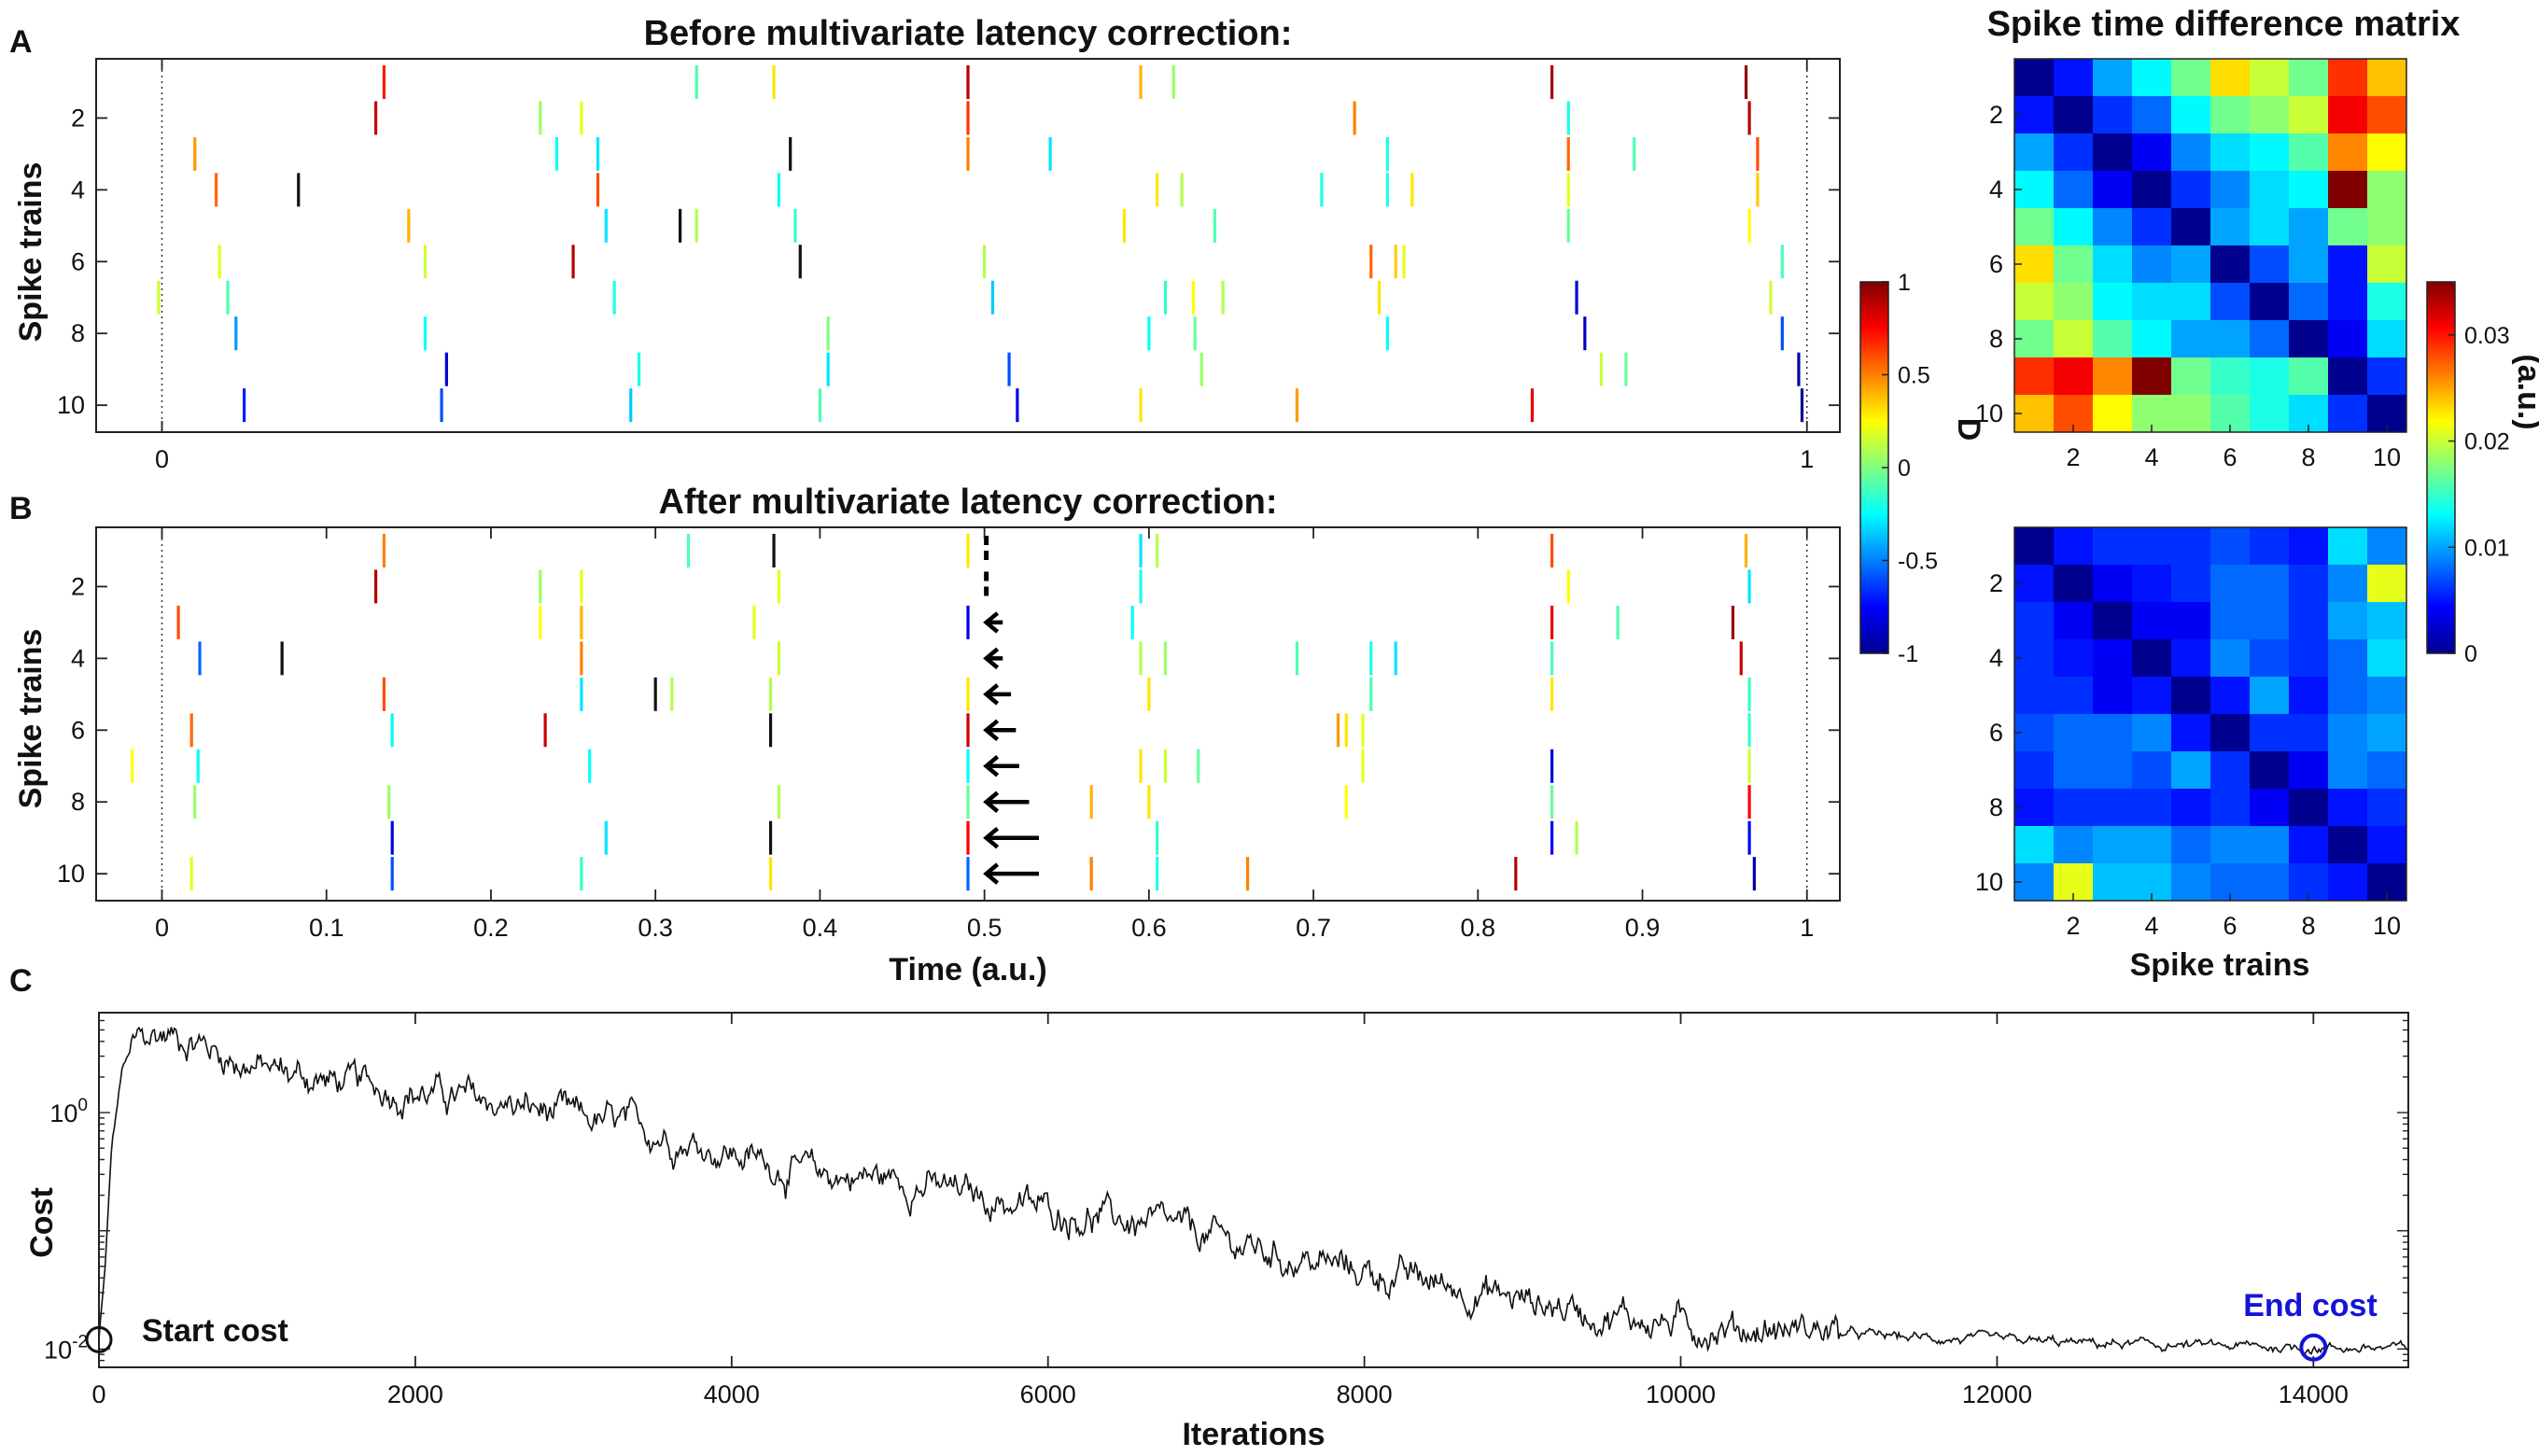 The height and width of the screenshot is (1456, 2539). I want to click on raster-before-ytick-label: 10, so click(71, 405).